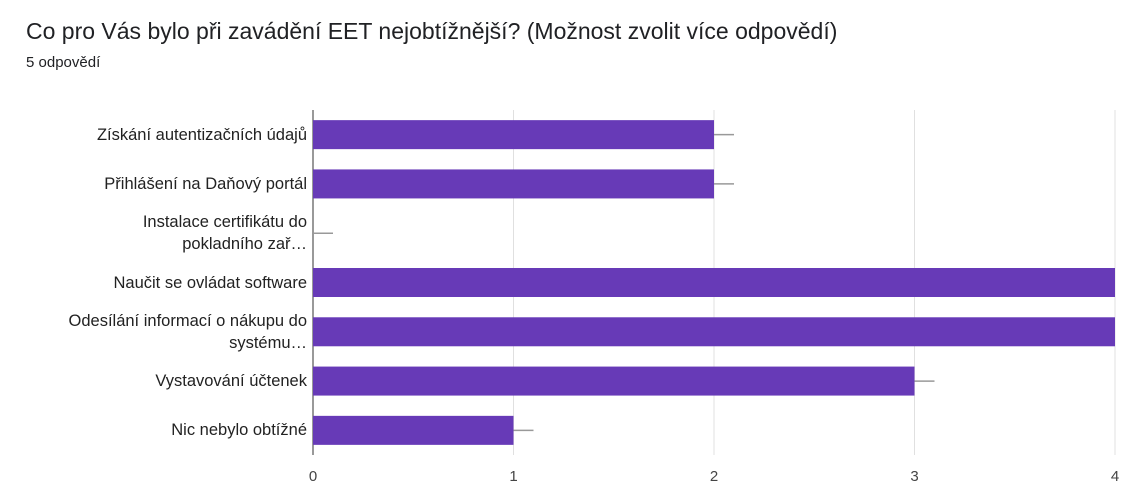 This screenshot has height=483, width=1122. What do you see at coordinates (231, 381) in the screenshot?
I see `y-tick-label: Vystavování účtenek` at bounding box center [231, 381].